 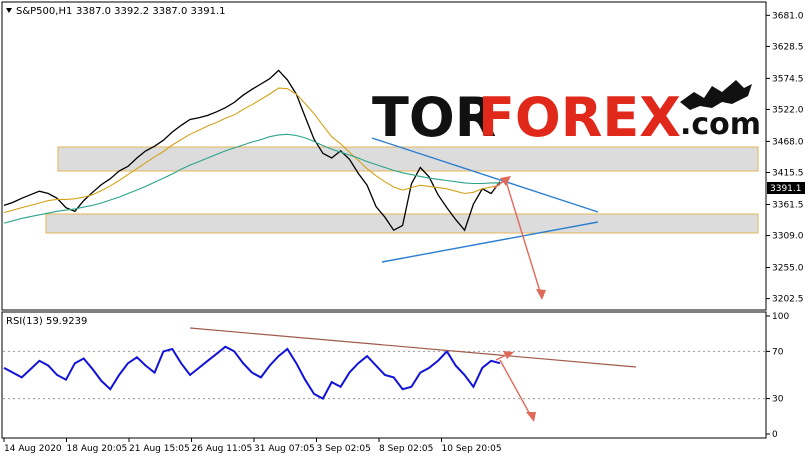 I want to click on time-tick-label: 8 Sep 02:05, so click(x=406, y=449).